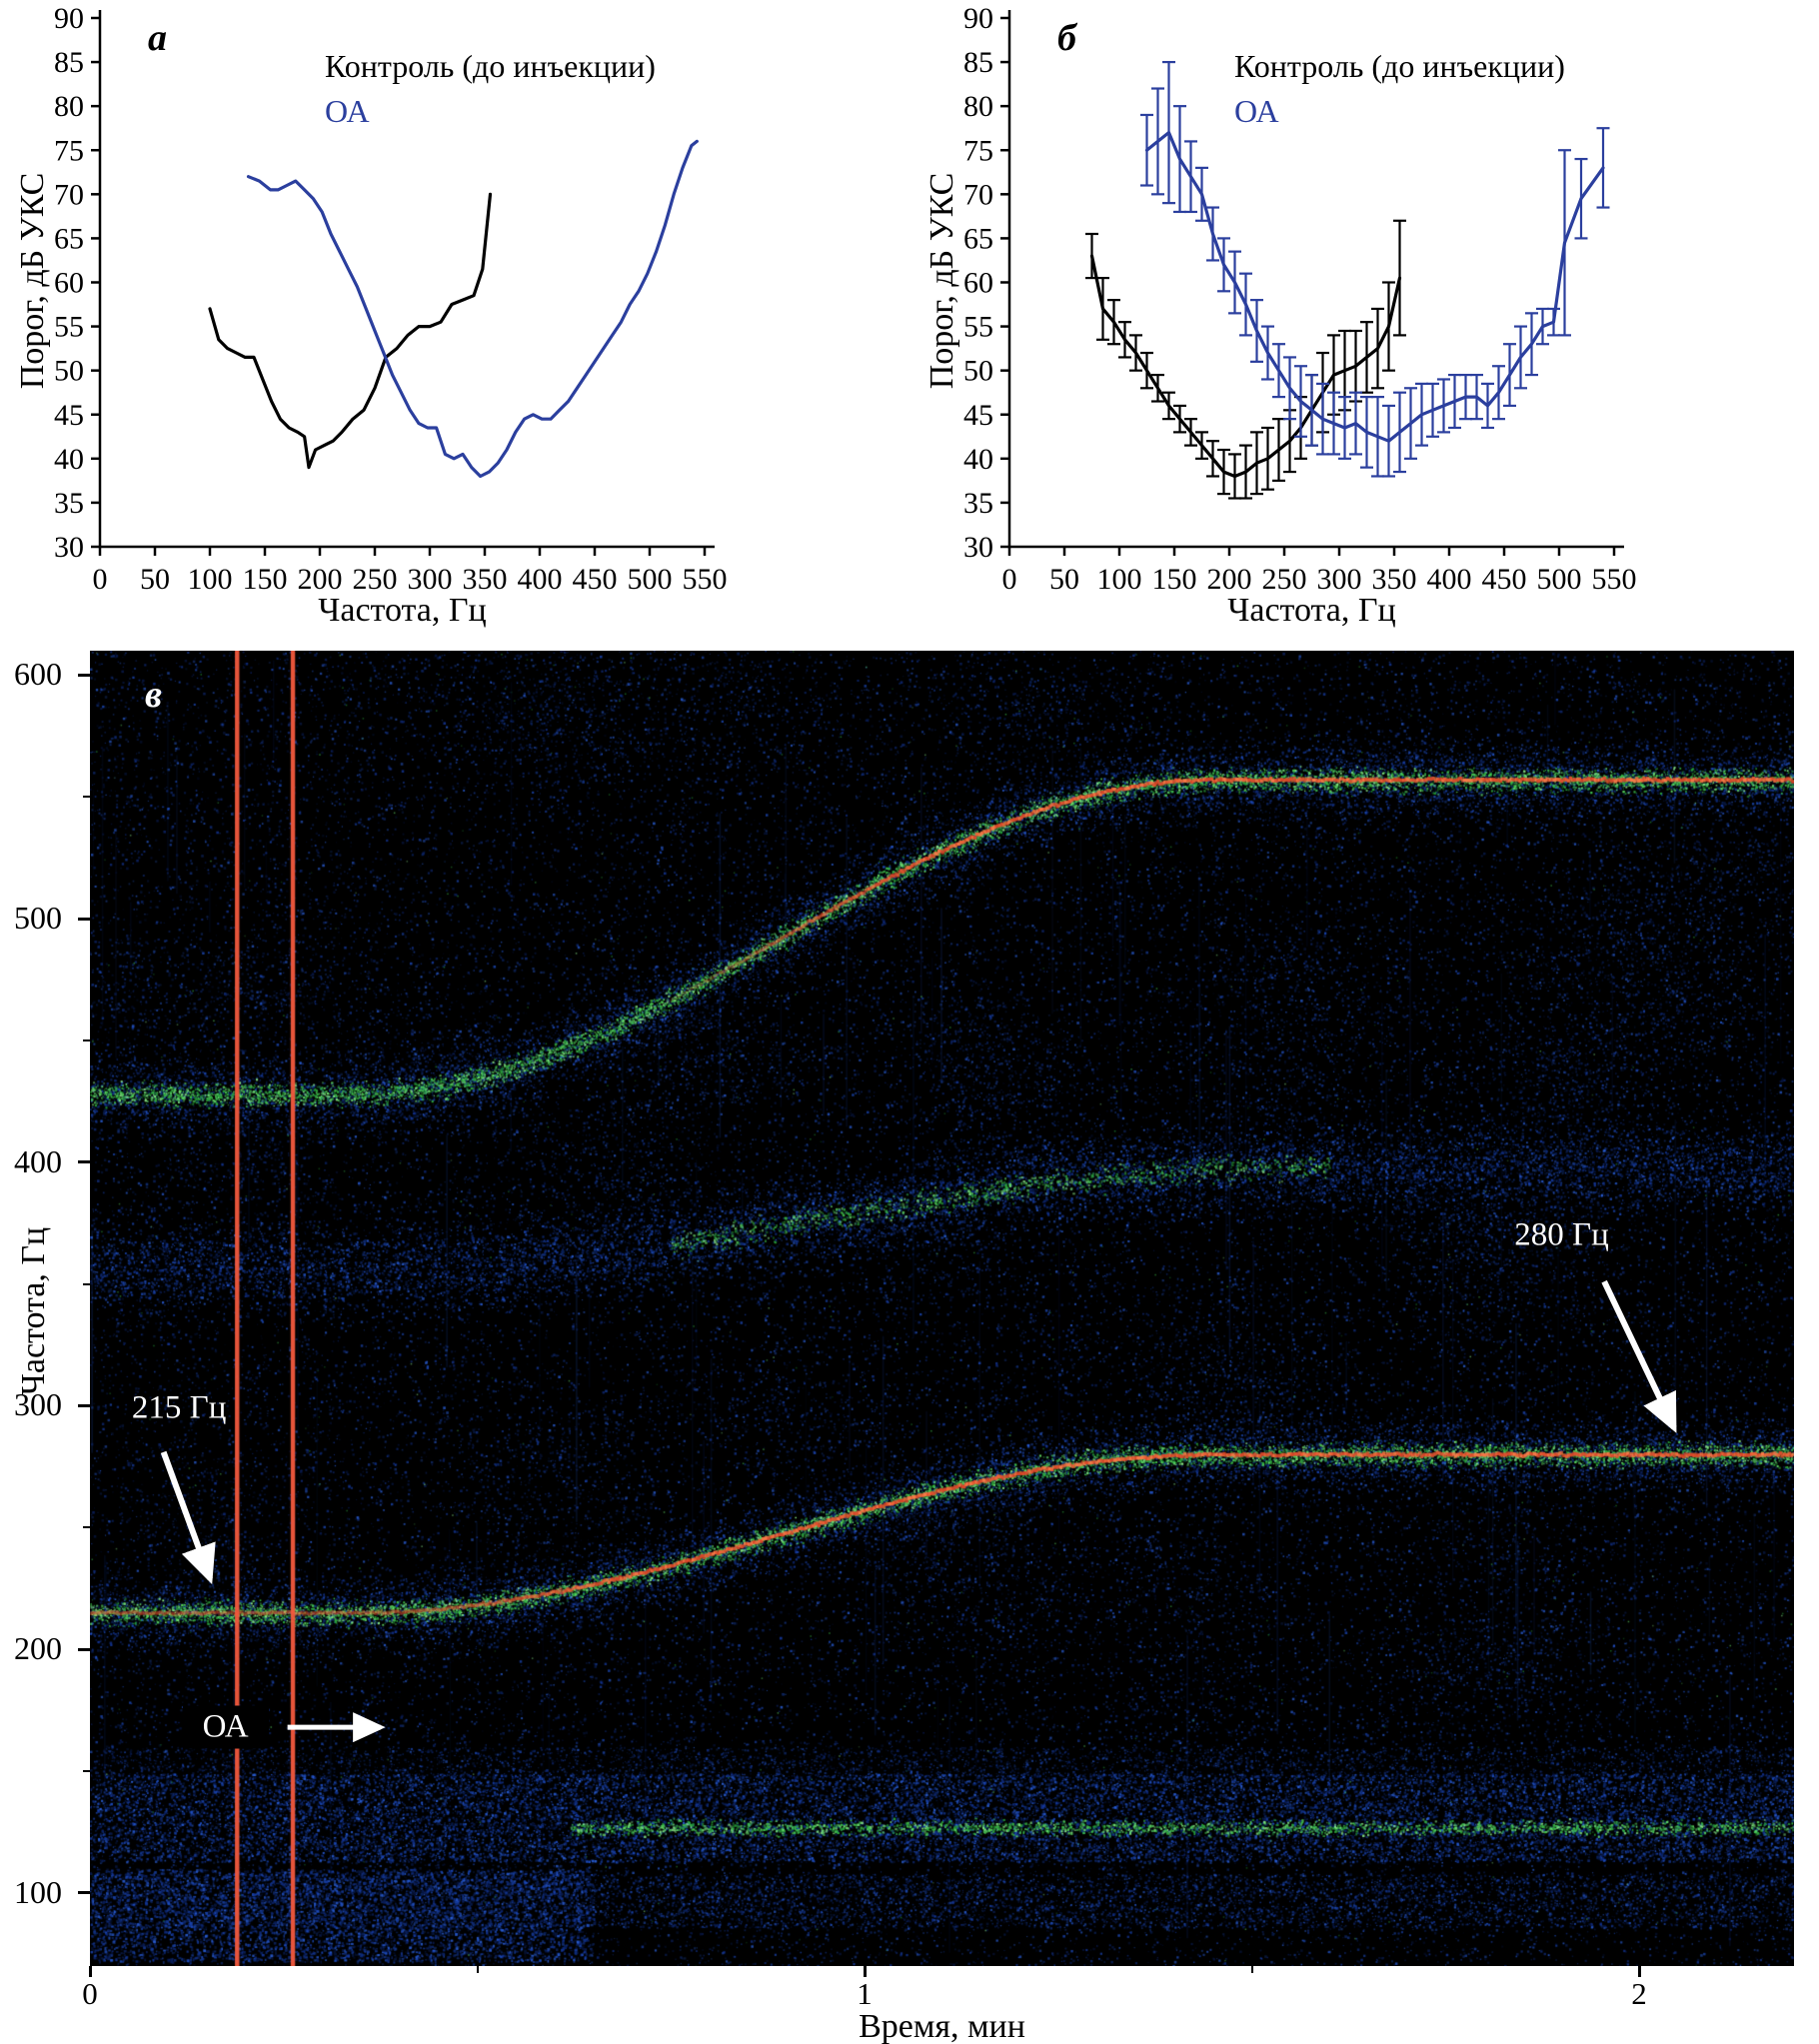  Describe the element at coordinates (942, 2026) in the screenshot. I see `panel-c-xlabel: Время, мин` at that location.